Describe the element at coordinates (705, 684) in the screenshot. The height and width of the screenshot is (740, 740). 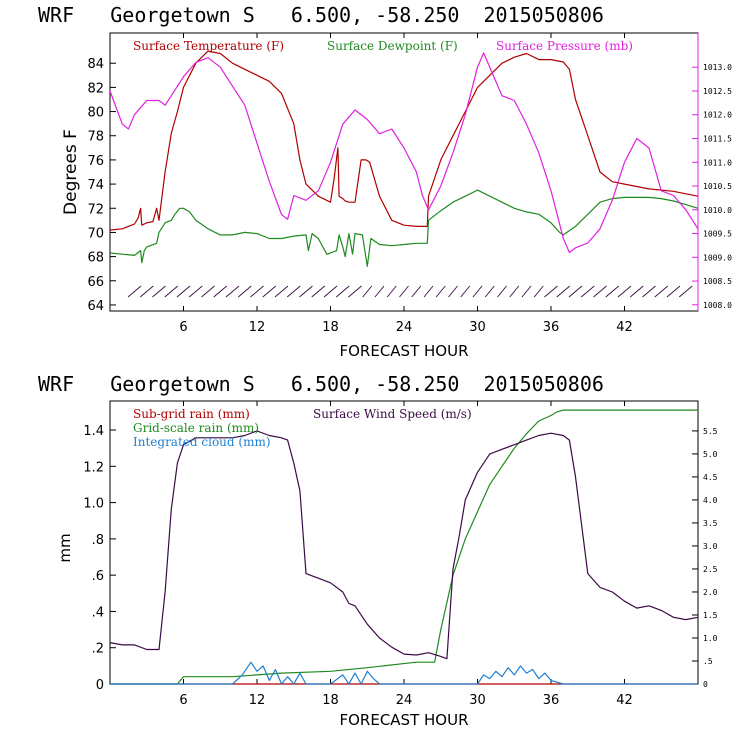
I see `y2-tick-label: 0` at that location.